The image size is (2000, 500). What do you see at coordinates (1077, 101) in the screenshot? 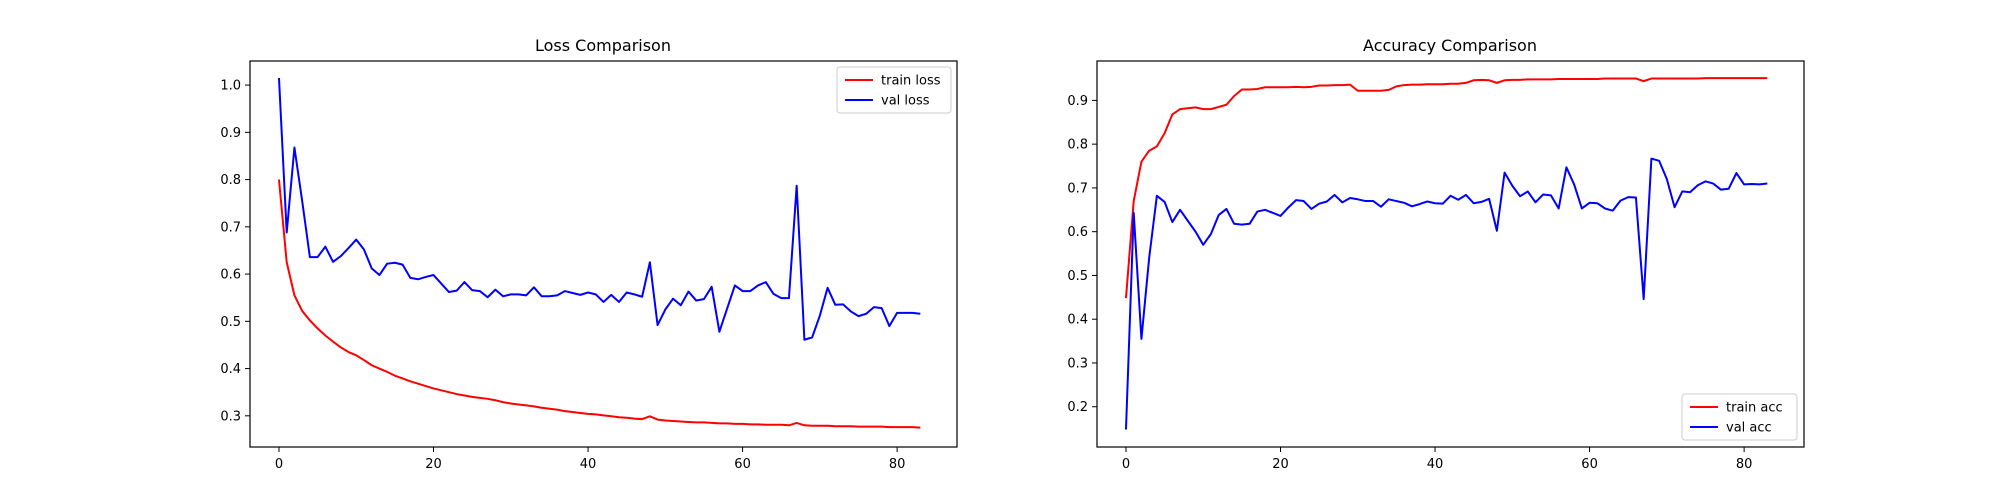
I see `accuracy-y-tick-label: 0.9` at bounding box center [1077, 101].